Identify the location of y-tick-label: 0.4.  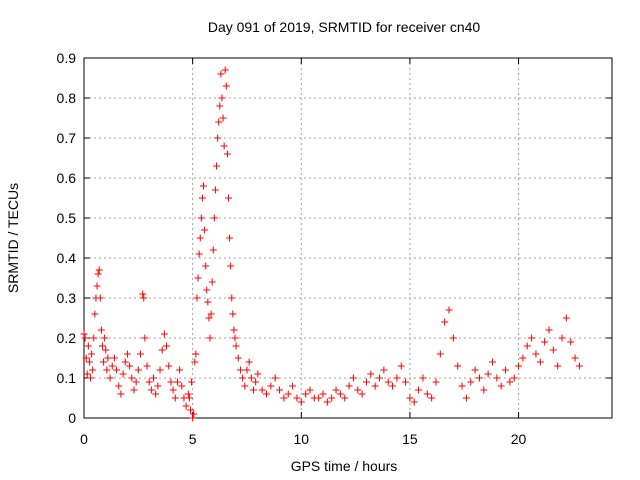
(67, 258).